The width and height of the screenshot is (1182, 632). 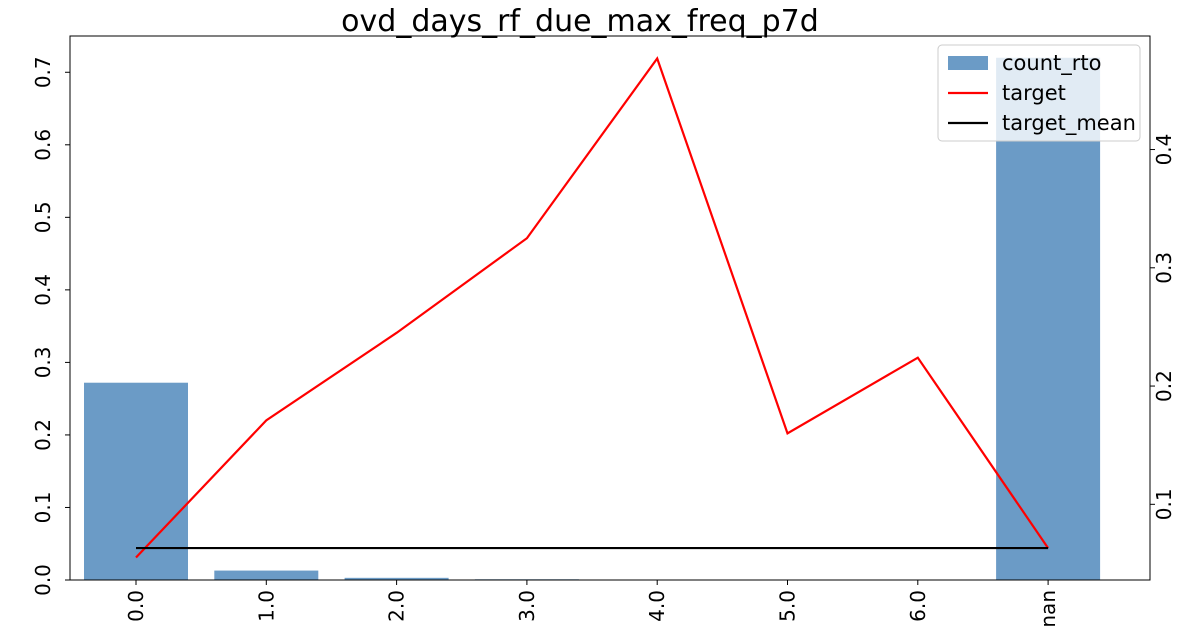 I want to click on y-right-tick-label-0: 0.1, so click(x=1164, y=504).